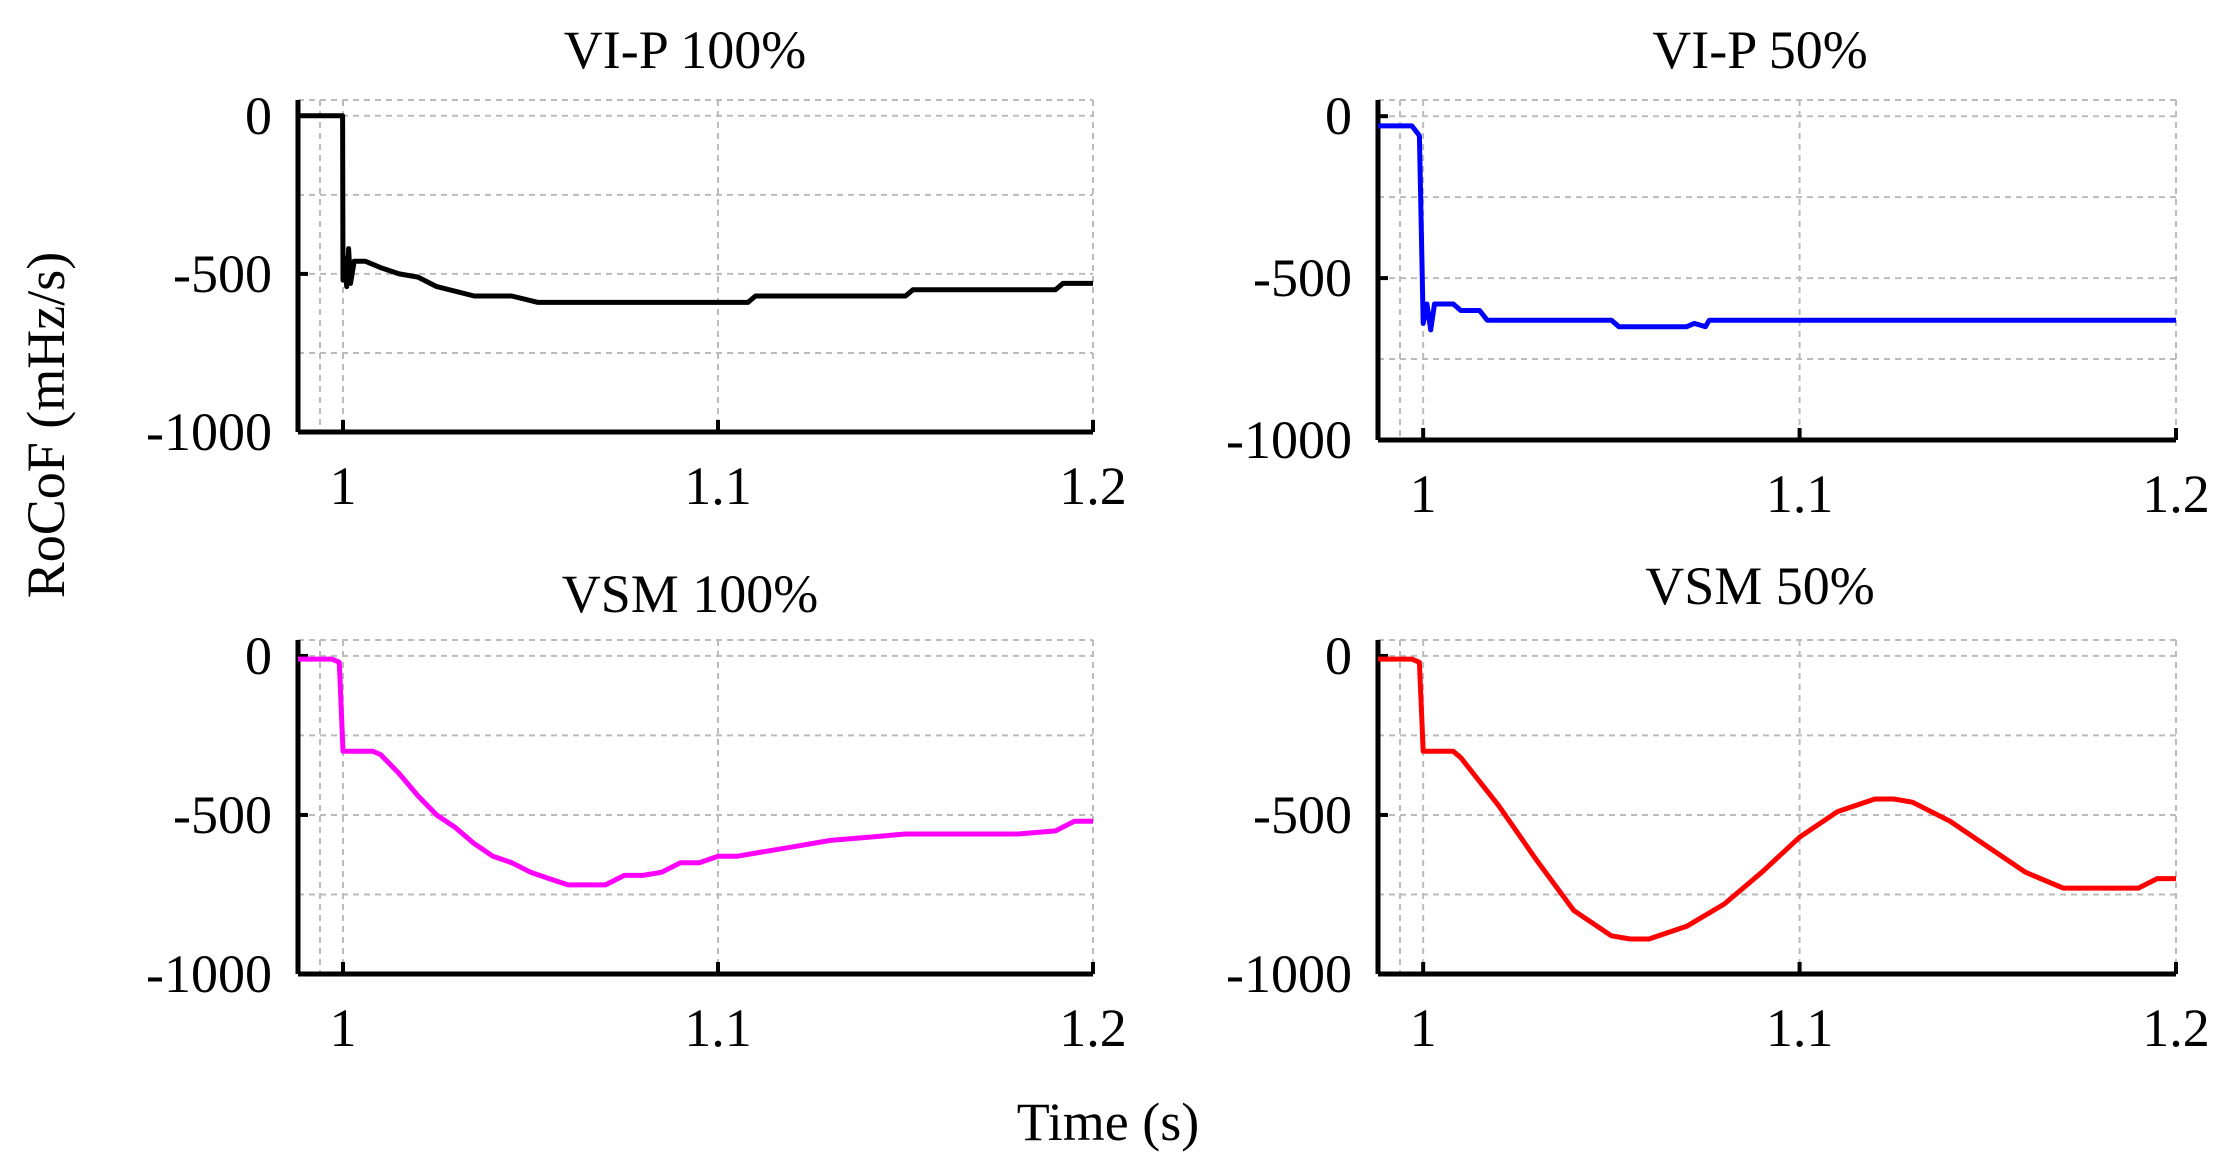  What do you see at coordinates (685, 50) in the screenshot?
I see `chart-title: VI-P 100%` at bounding box center [685, 50].